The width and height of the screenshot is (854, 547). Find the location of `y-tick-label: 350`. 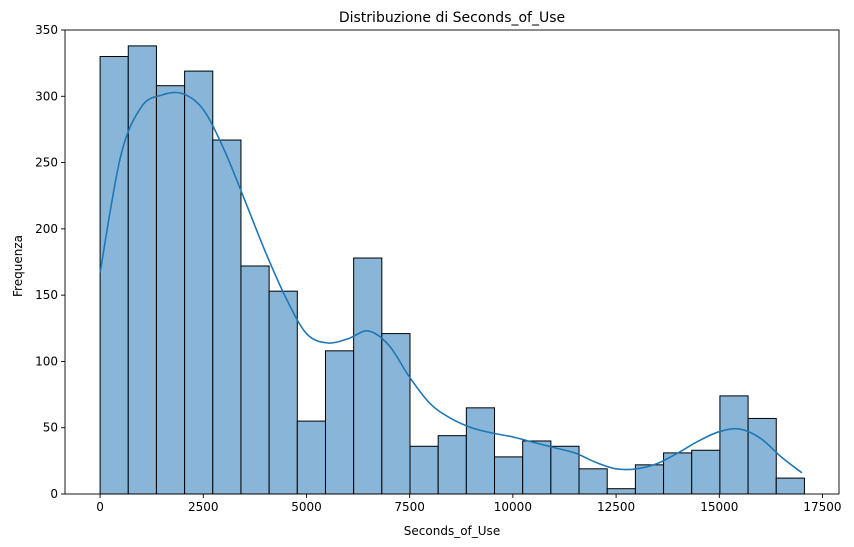

y-tick-label: 350 is located at coordinates (46, 30).